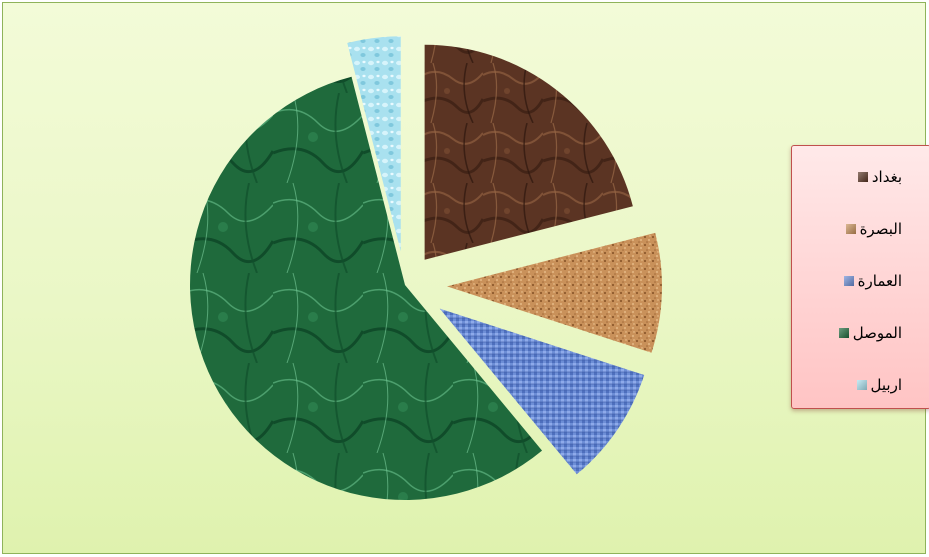  What do you see at coordinates (886, 385) in the screenshot?
I see `legend-label: اربيل` at bounding box center [886, 385].